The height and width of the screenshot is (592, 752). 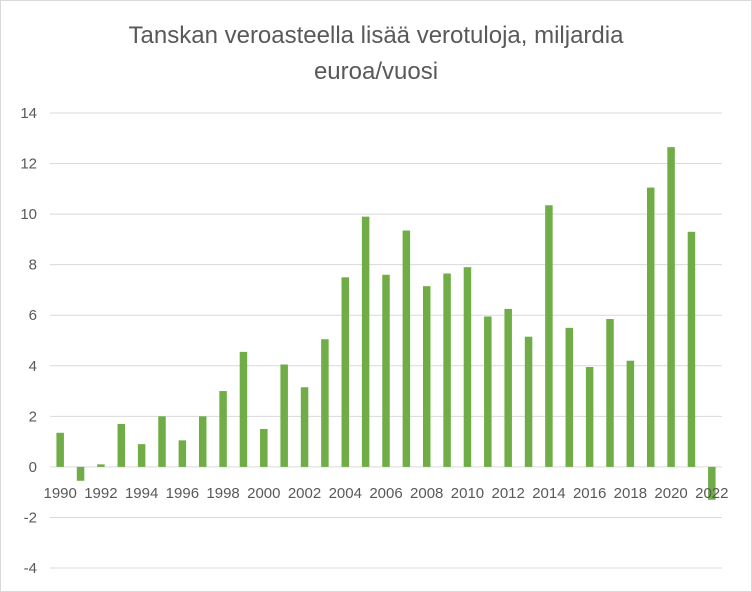 What do you see at coordinates (28, 164) in the screenshot?
I see `y-tick-label: 12` at bounding box center [28, 164].